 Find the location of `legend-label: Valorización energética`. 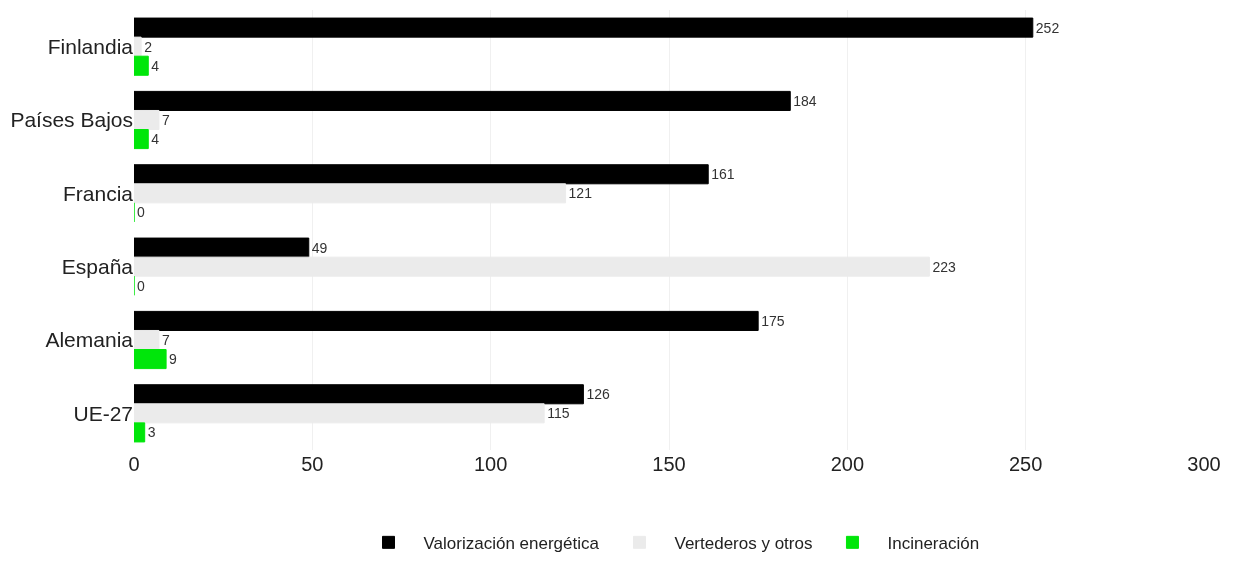

legend-label: Valorización energética is located at coordinates (511, 543).